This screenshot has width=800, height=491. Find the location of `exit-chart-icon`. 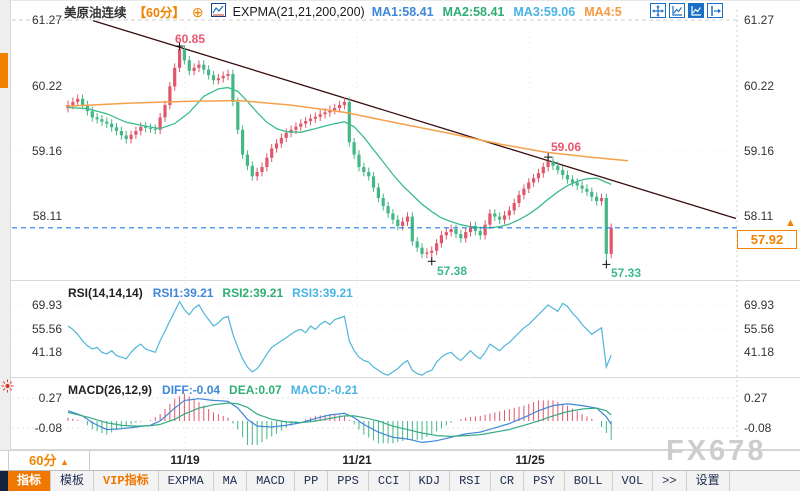

exit-chart-icon is located at coordinates (715, 10).